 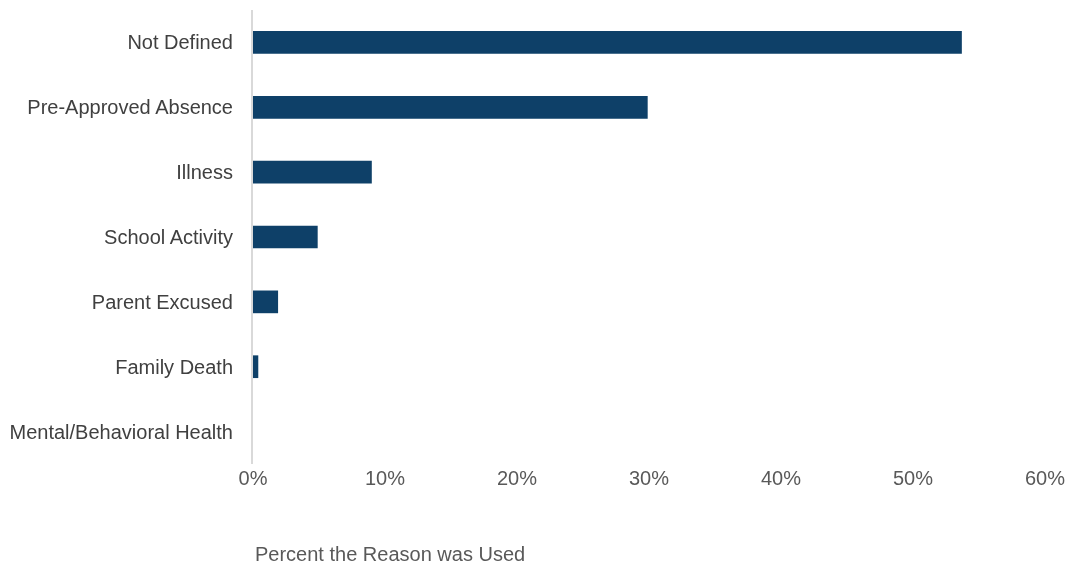 What do you see at coordinates (180, 42) in the screenshot?
I see `y-tick-label: Not Defined` at bounding box center [180, 42].